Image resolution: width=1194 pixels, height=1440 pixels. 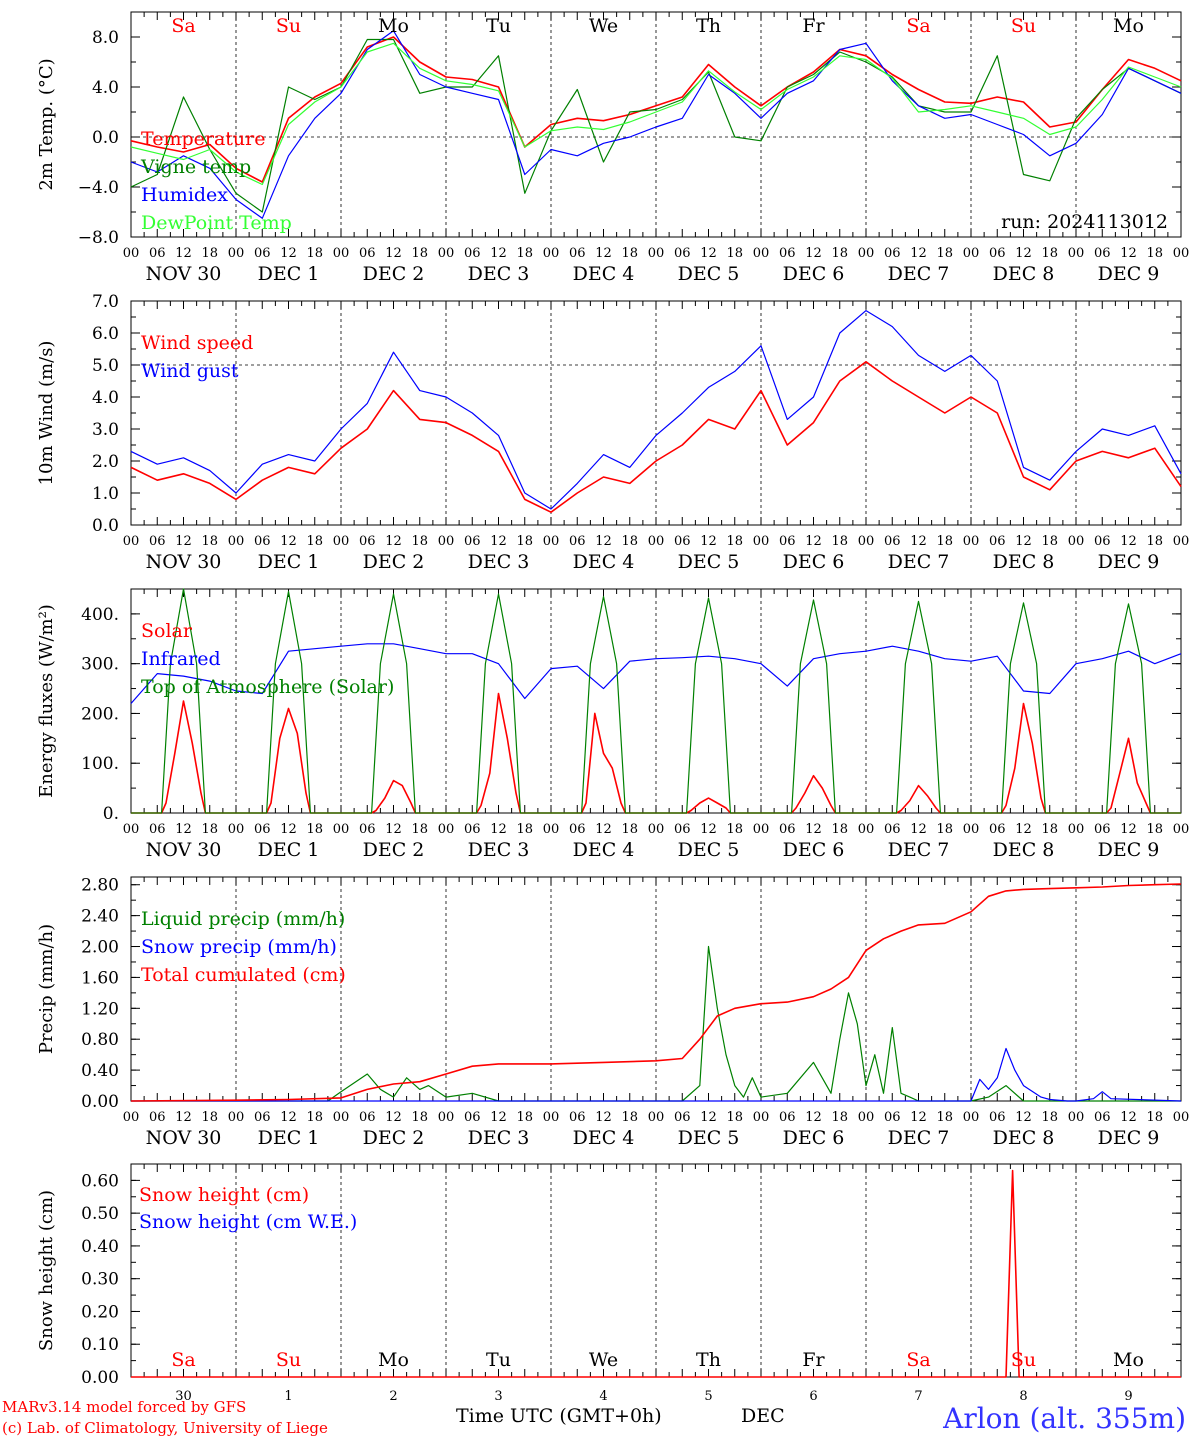 I want to click on plot-frame, so click(x=656, y=413).